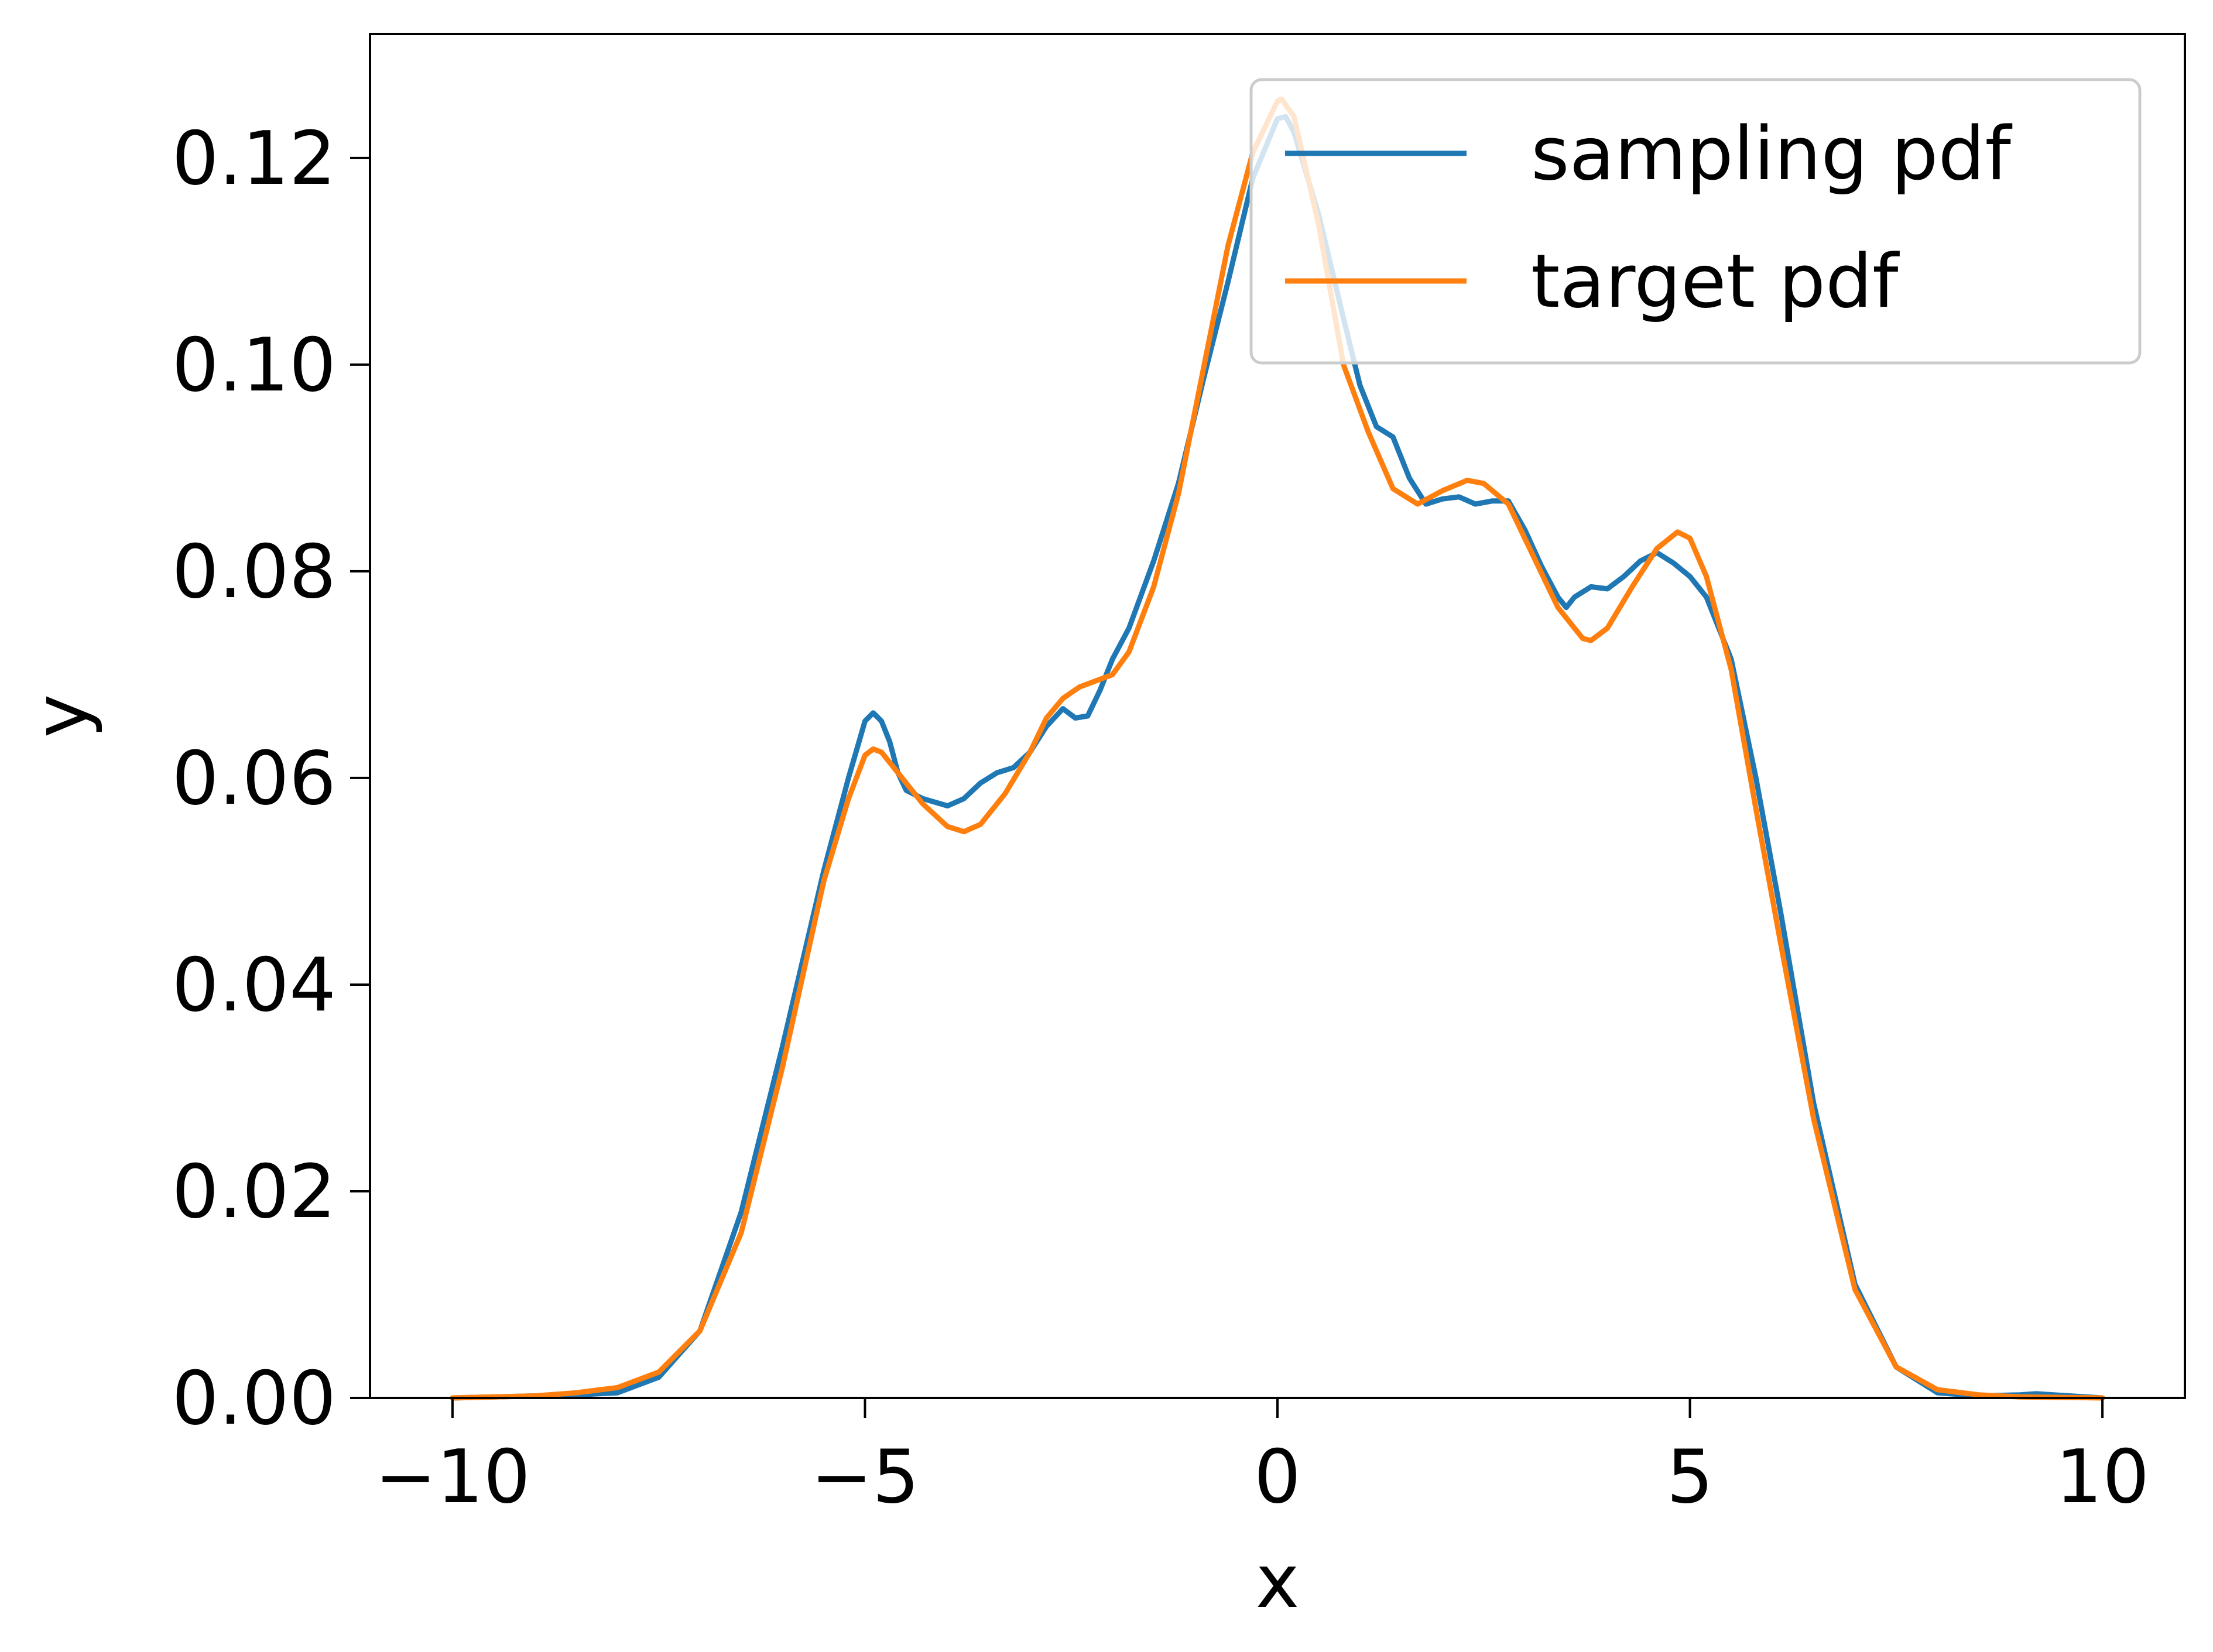  Describe the element at coordinates (254, 572) in the screenshot. I see `y-tick-label: 0.08` at that location.